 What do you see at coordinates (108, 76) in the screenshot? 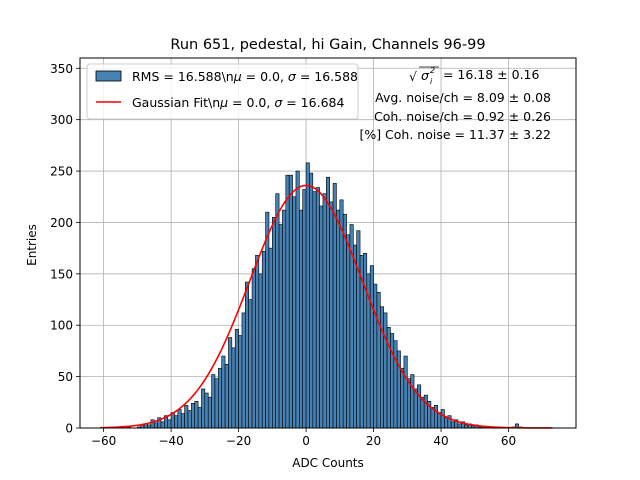
I see `legend-histogram-swatch` at bounding box center [108, 76].